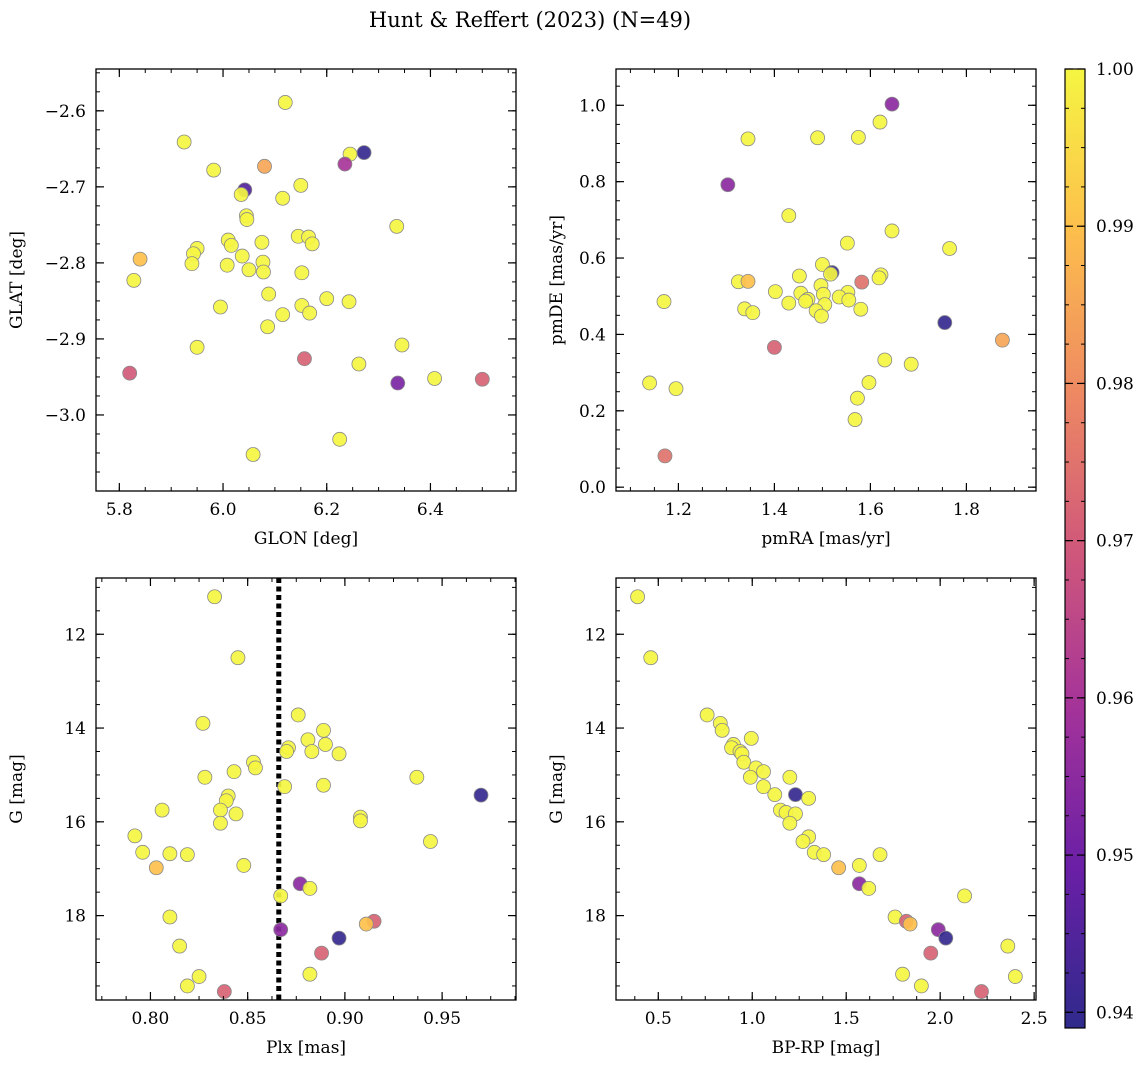  Describe the element at coordinates (966, 510) in the screenshot. I see `x-tick-label: 1.8` at that location.